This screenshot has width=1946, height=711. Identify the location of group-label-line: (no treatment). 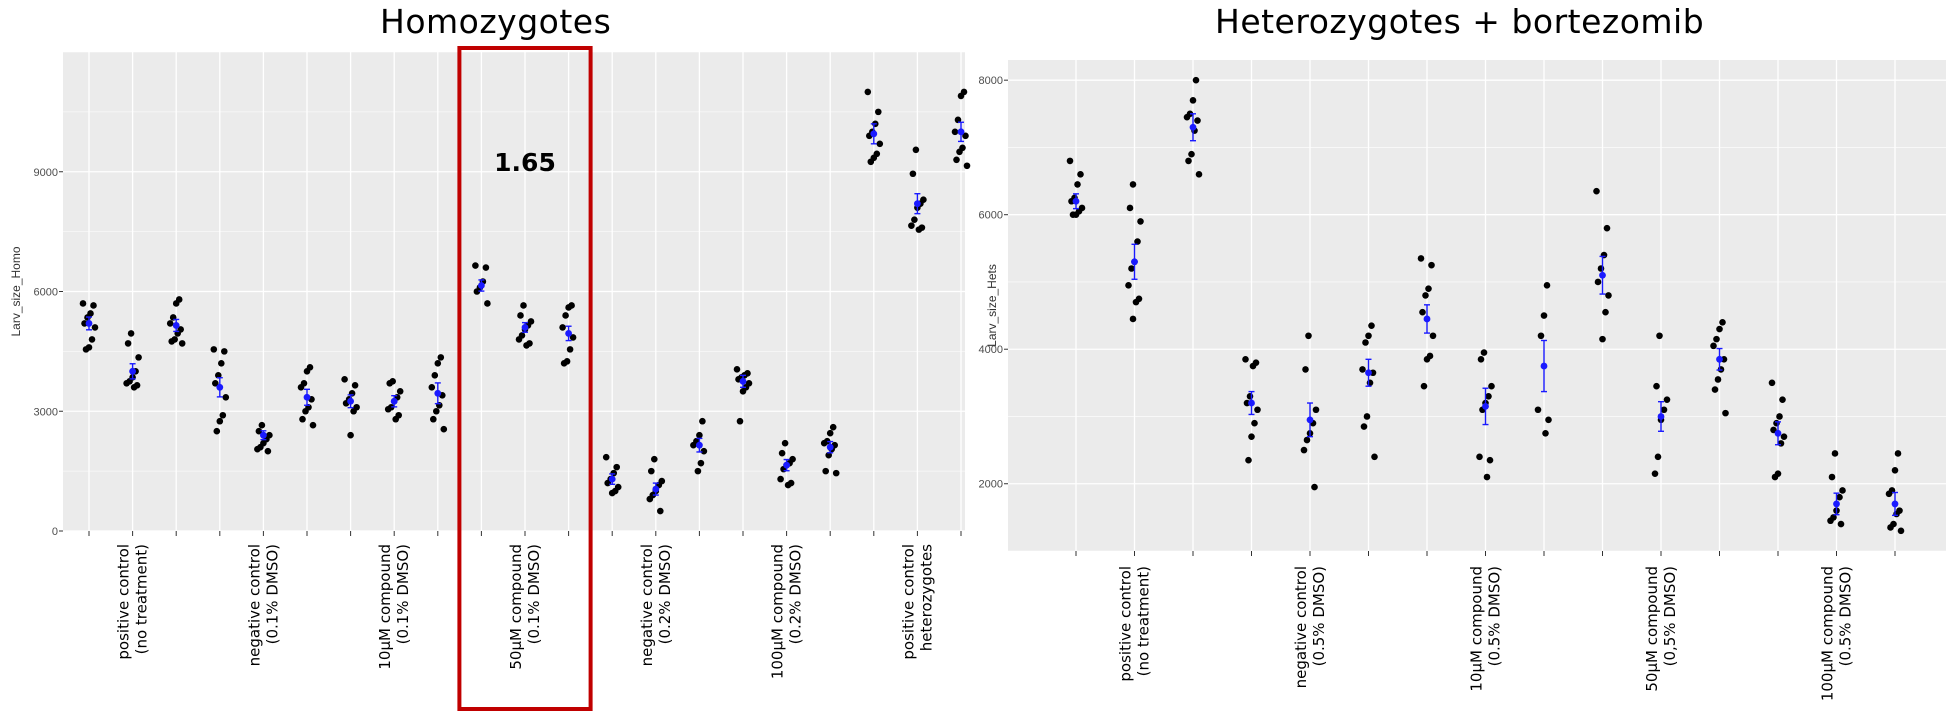
(142, 599).